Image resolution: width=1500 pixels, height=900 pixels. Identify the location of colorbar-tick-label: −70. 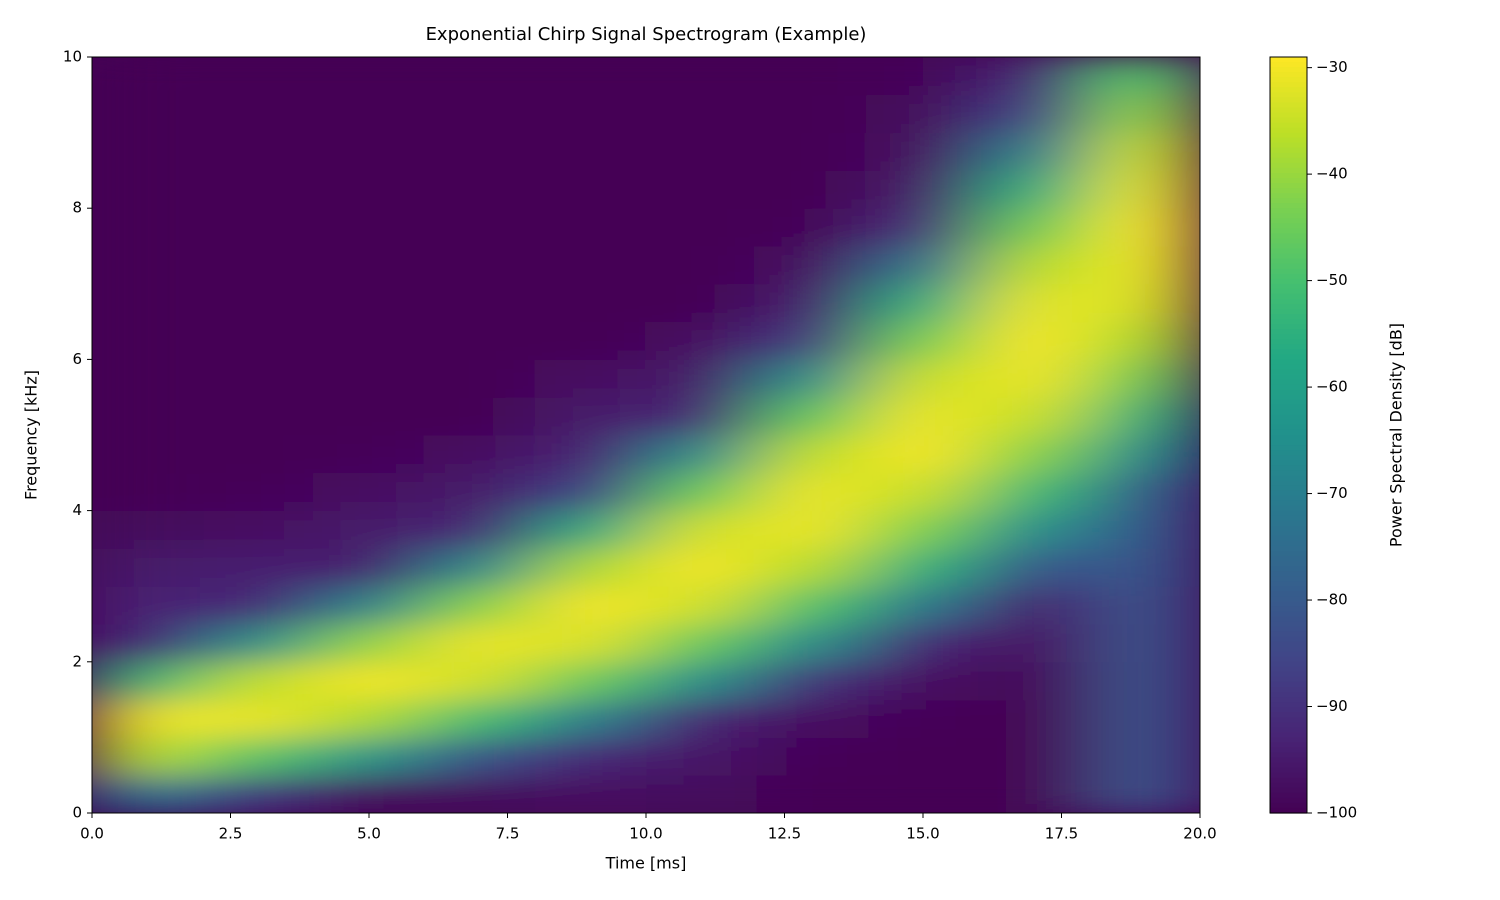
(1332, 493).